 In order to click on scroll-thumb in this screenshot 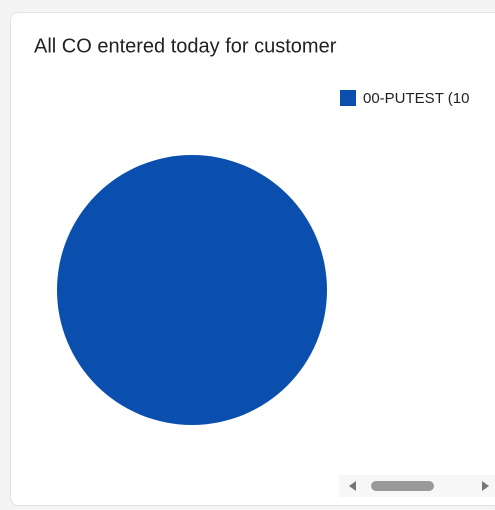, I will do `click(402, 486)`.